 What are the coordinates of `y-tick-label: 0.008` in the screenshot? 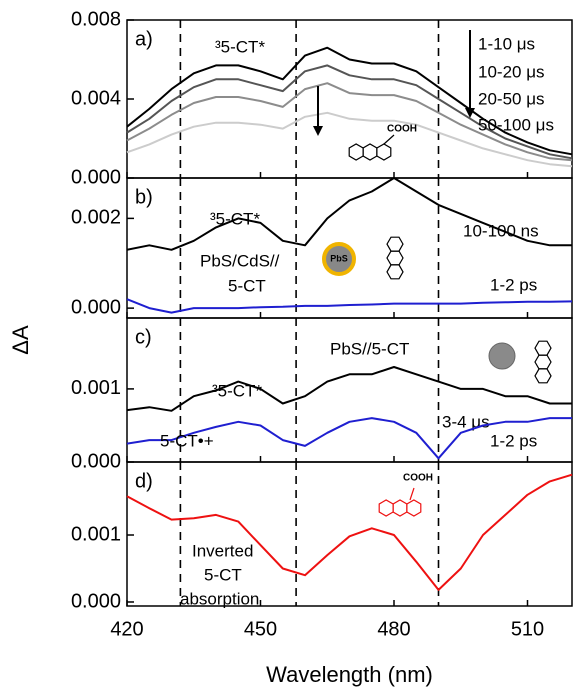 It's located at (96, 19).